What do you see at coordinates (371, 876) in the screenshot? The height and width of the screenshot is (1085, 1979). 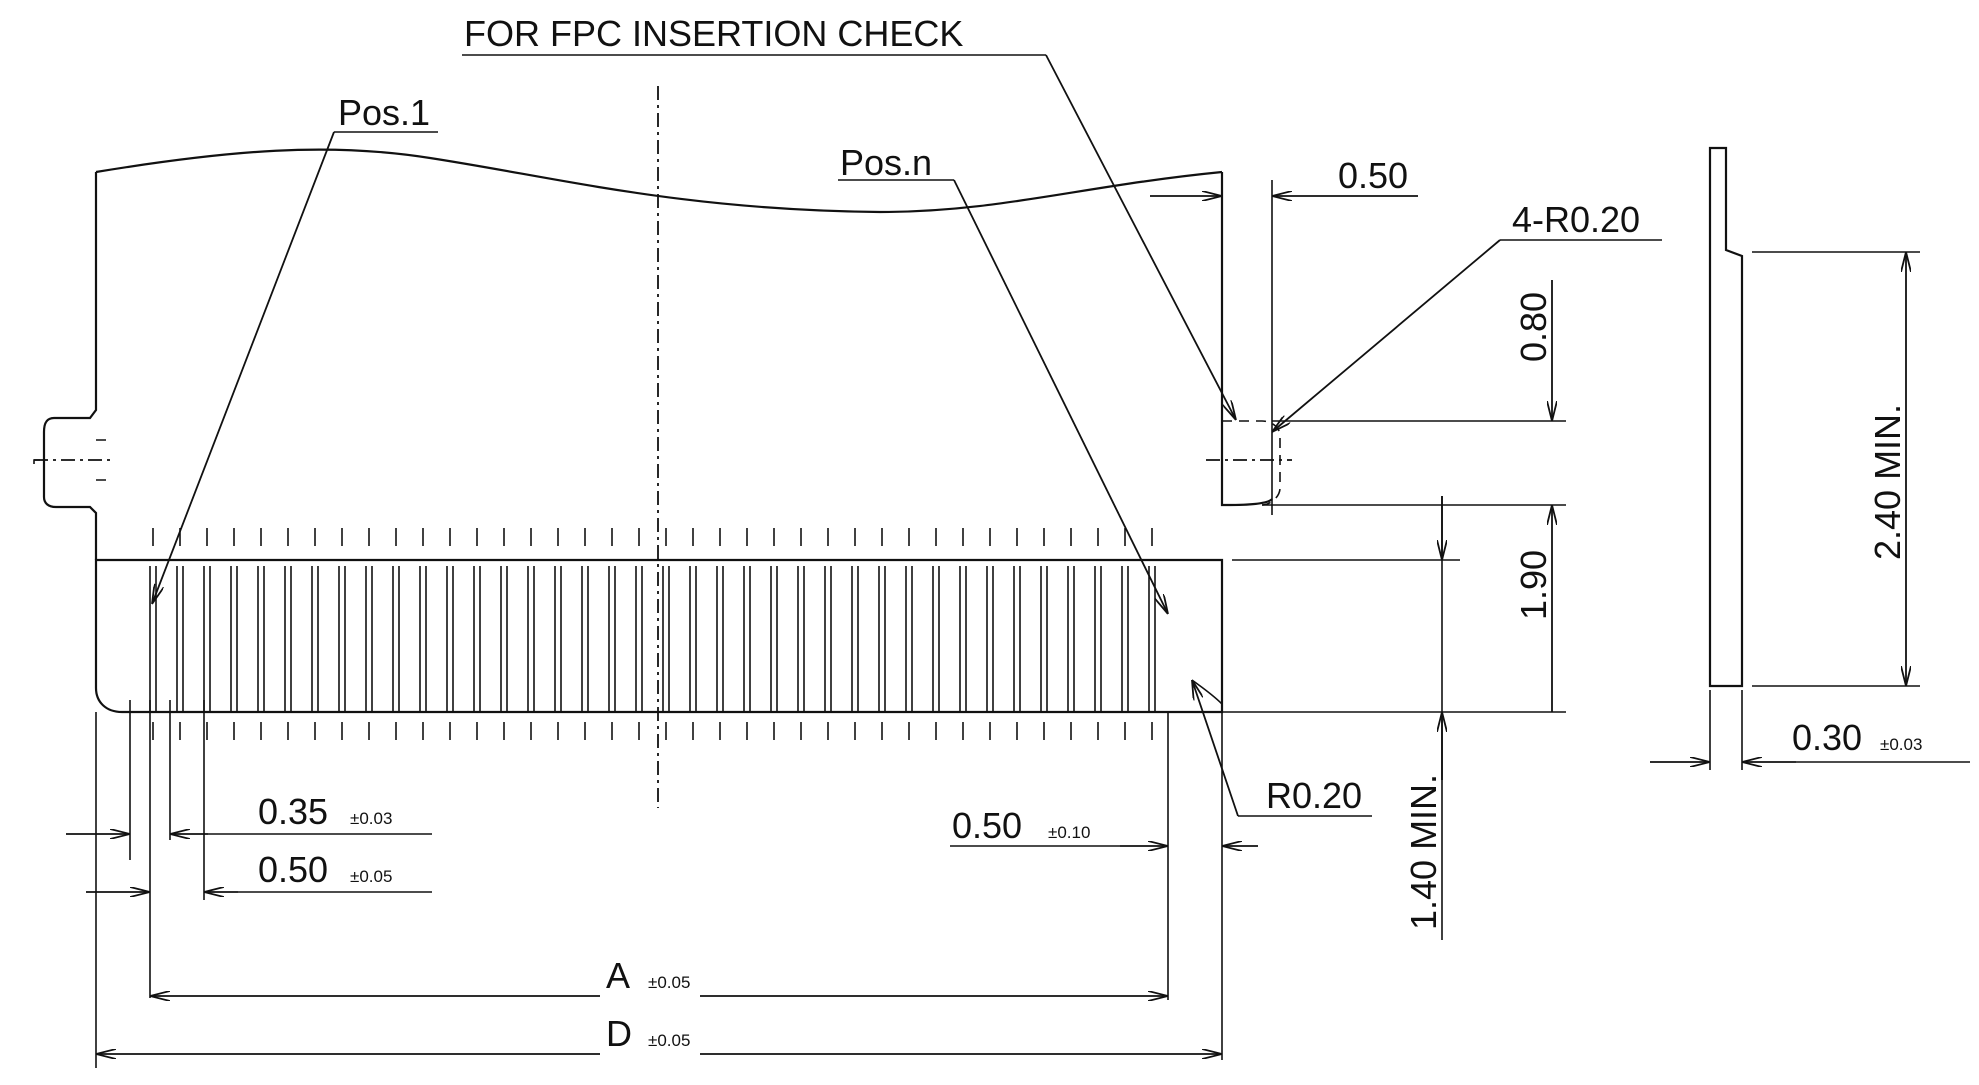 I see `dim-050-pitch-tol: ±0.05` at bounding box center [371, 876].